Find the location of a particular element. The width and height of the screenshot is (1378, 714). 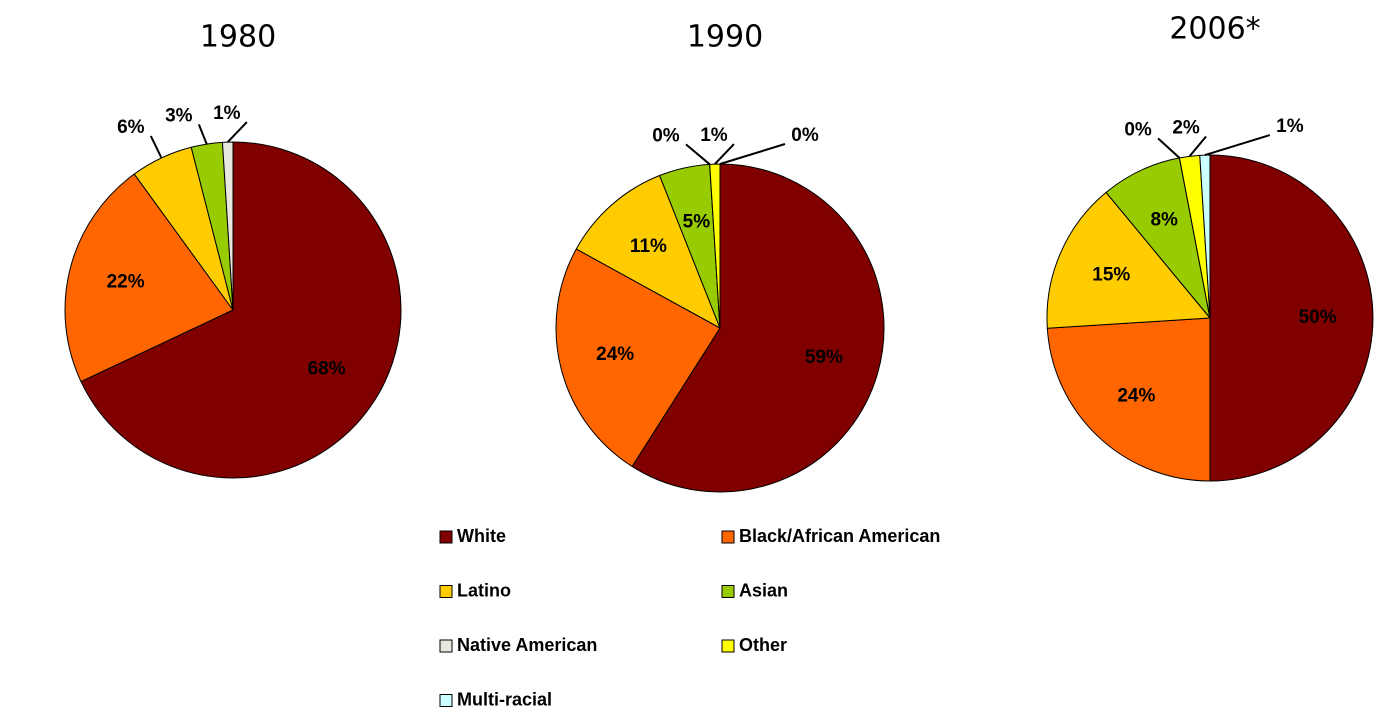

chart-title: 2006* is located at coordinates (1214, 29).